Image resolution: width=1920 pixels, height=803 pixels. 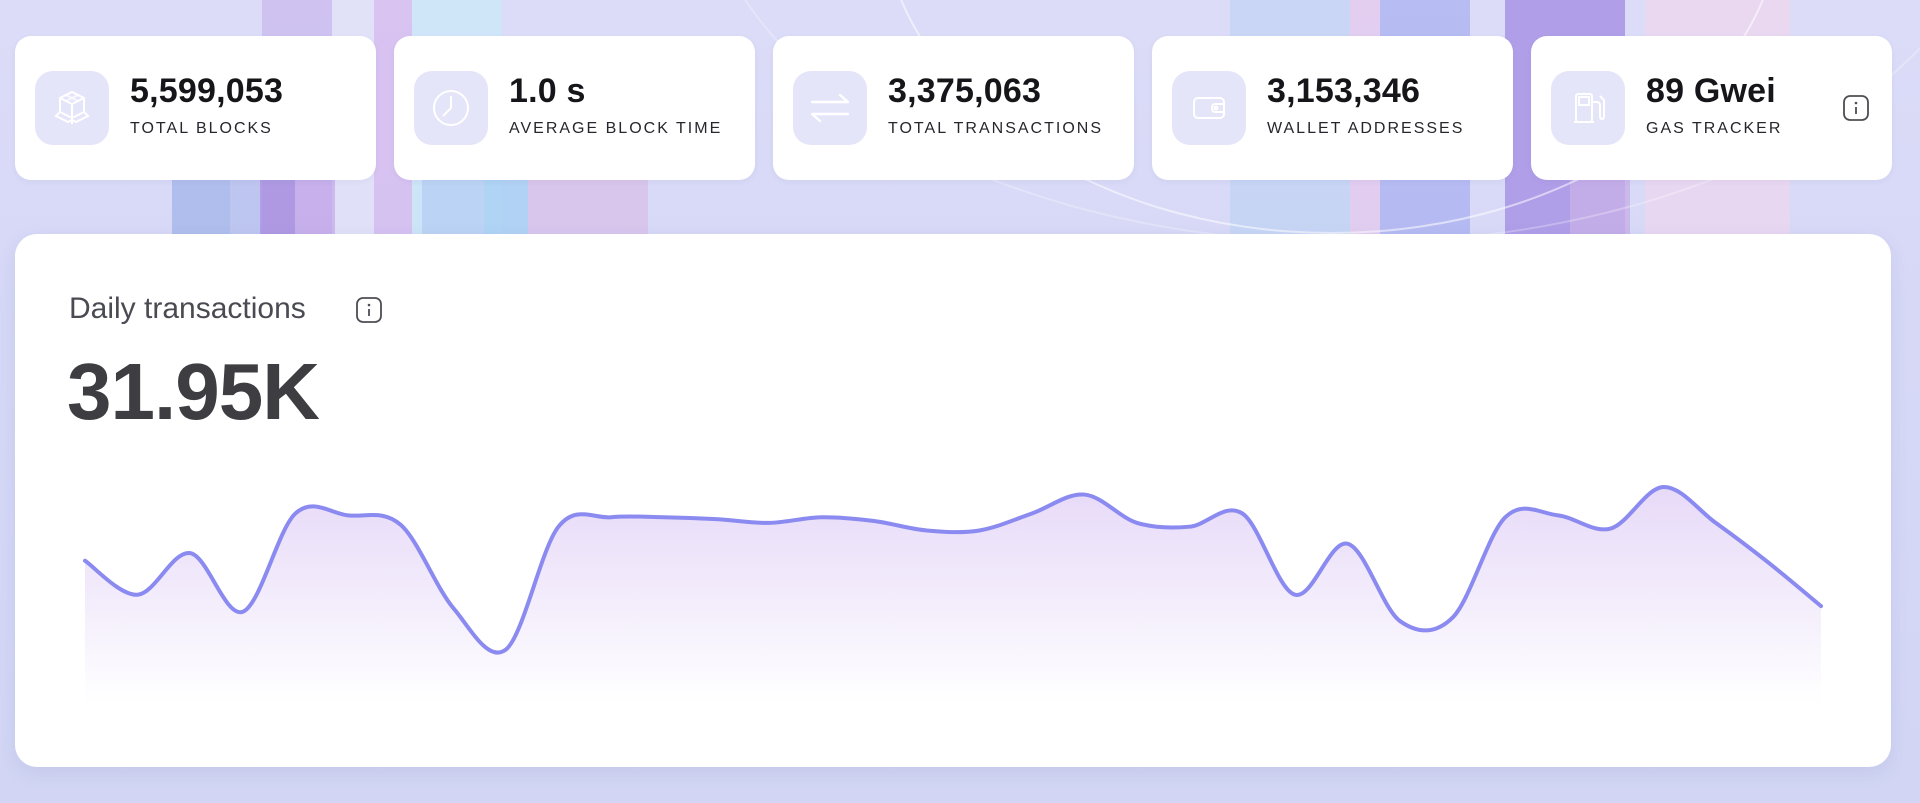 What do you see at coordinates (995, 128) in the screenshot?
I see `stat-label: TOTAL TRANSACTIONS` at bounding box center [995, 128].